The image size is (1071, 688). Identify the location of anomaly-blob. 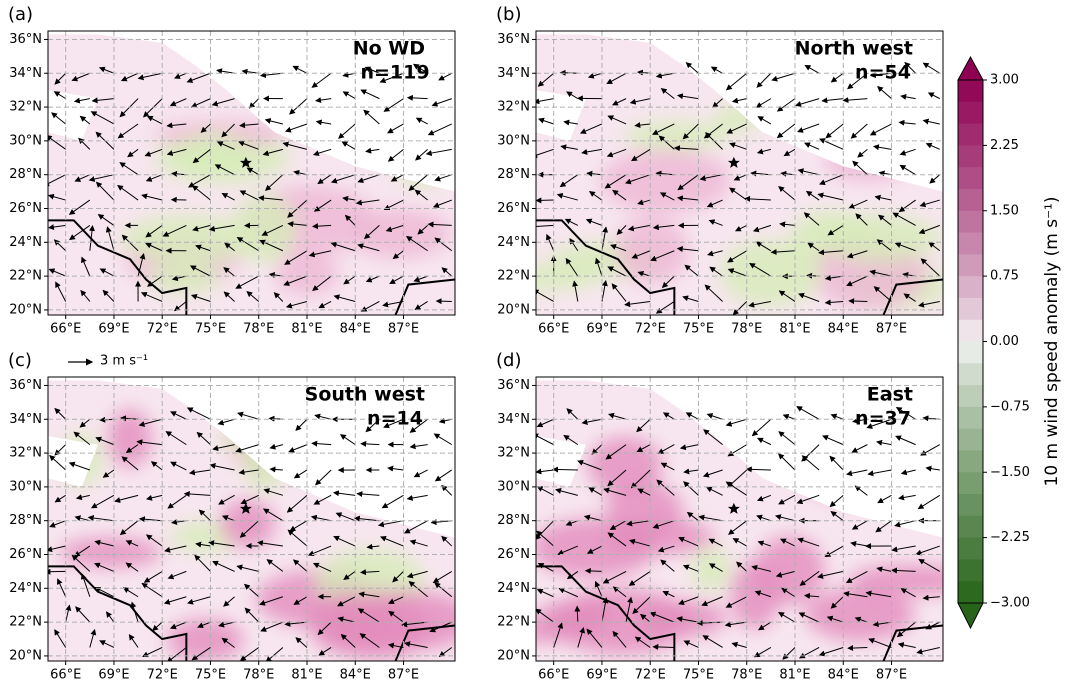
(625, 465).